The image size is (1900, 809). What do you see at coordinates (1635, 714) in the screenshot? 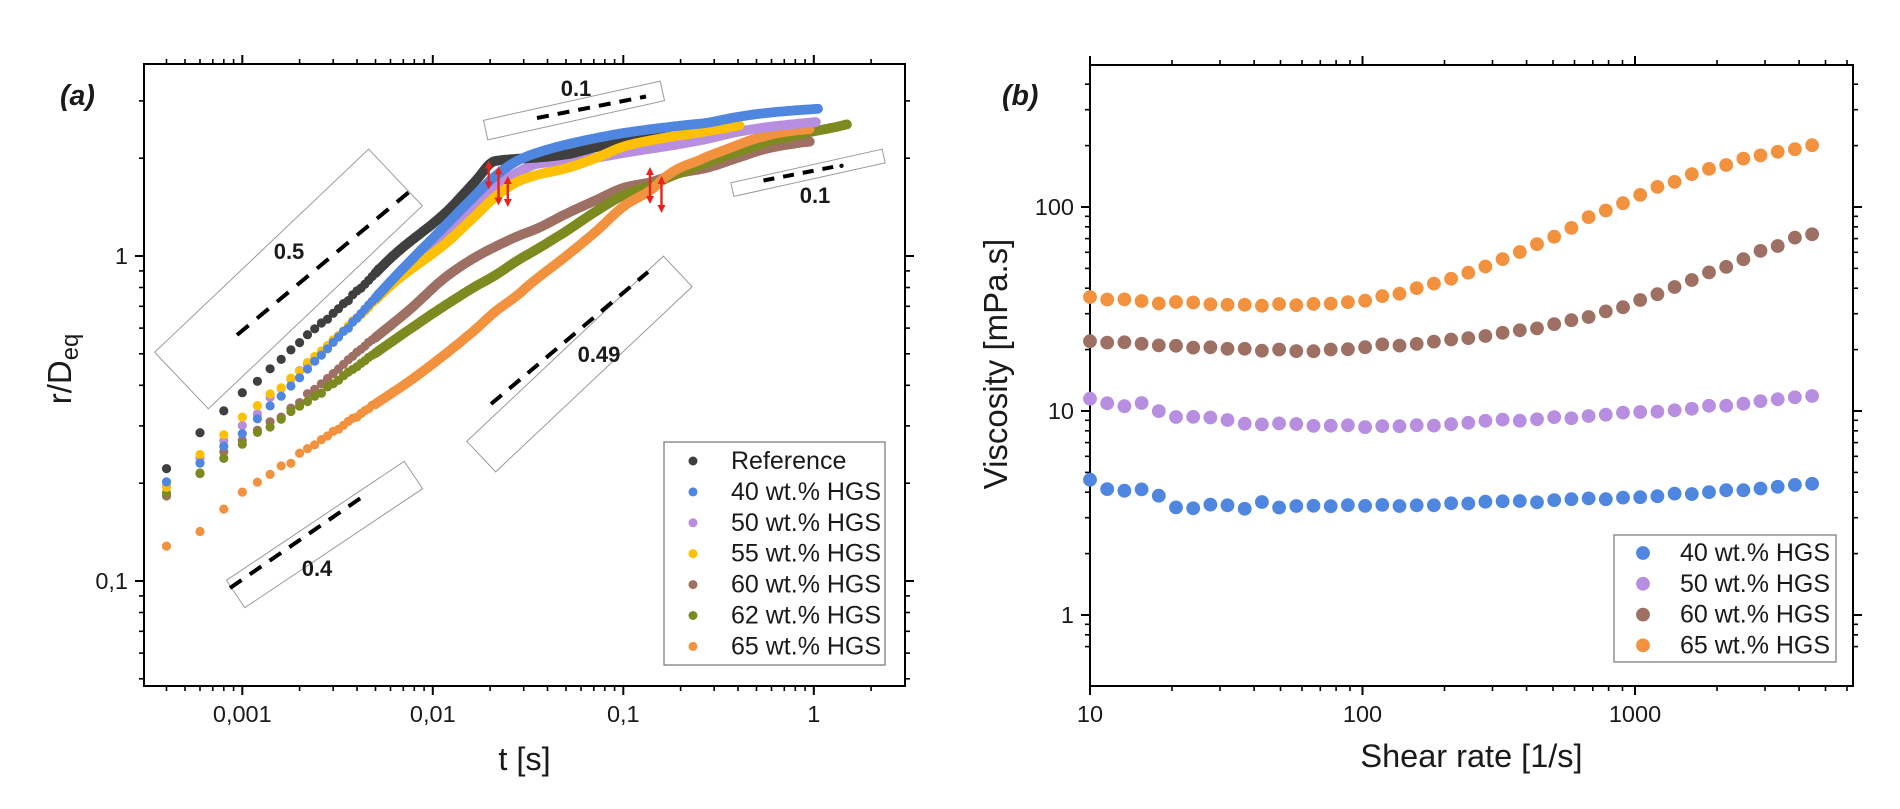
I see `svg-text: 1000` at bounding box center [1635, 714].